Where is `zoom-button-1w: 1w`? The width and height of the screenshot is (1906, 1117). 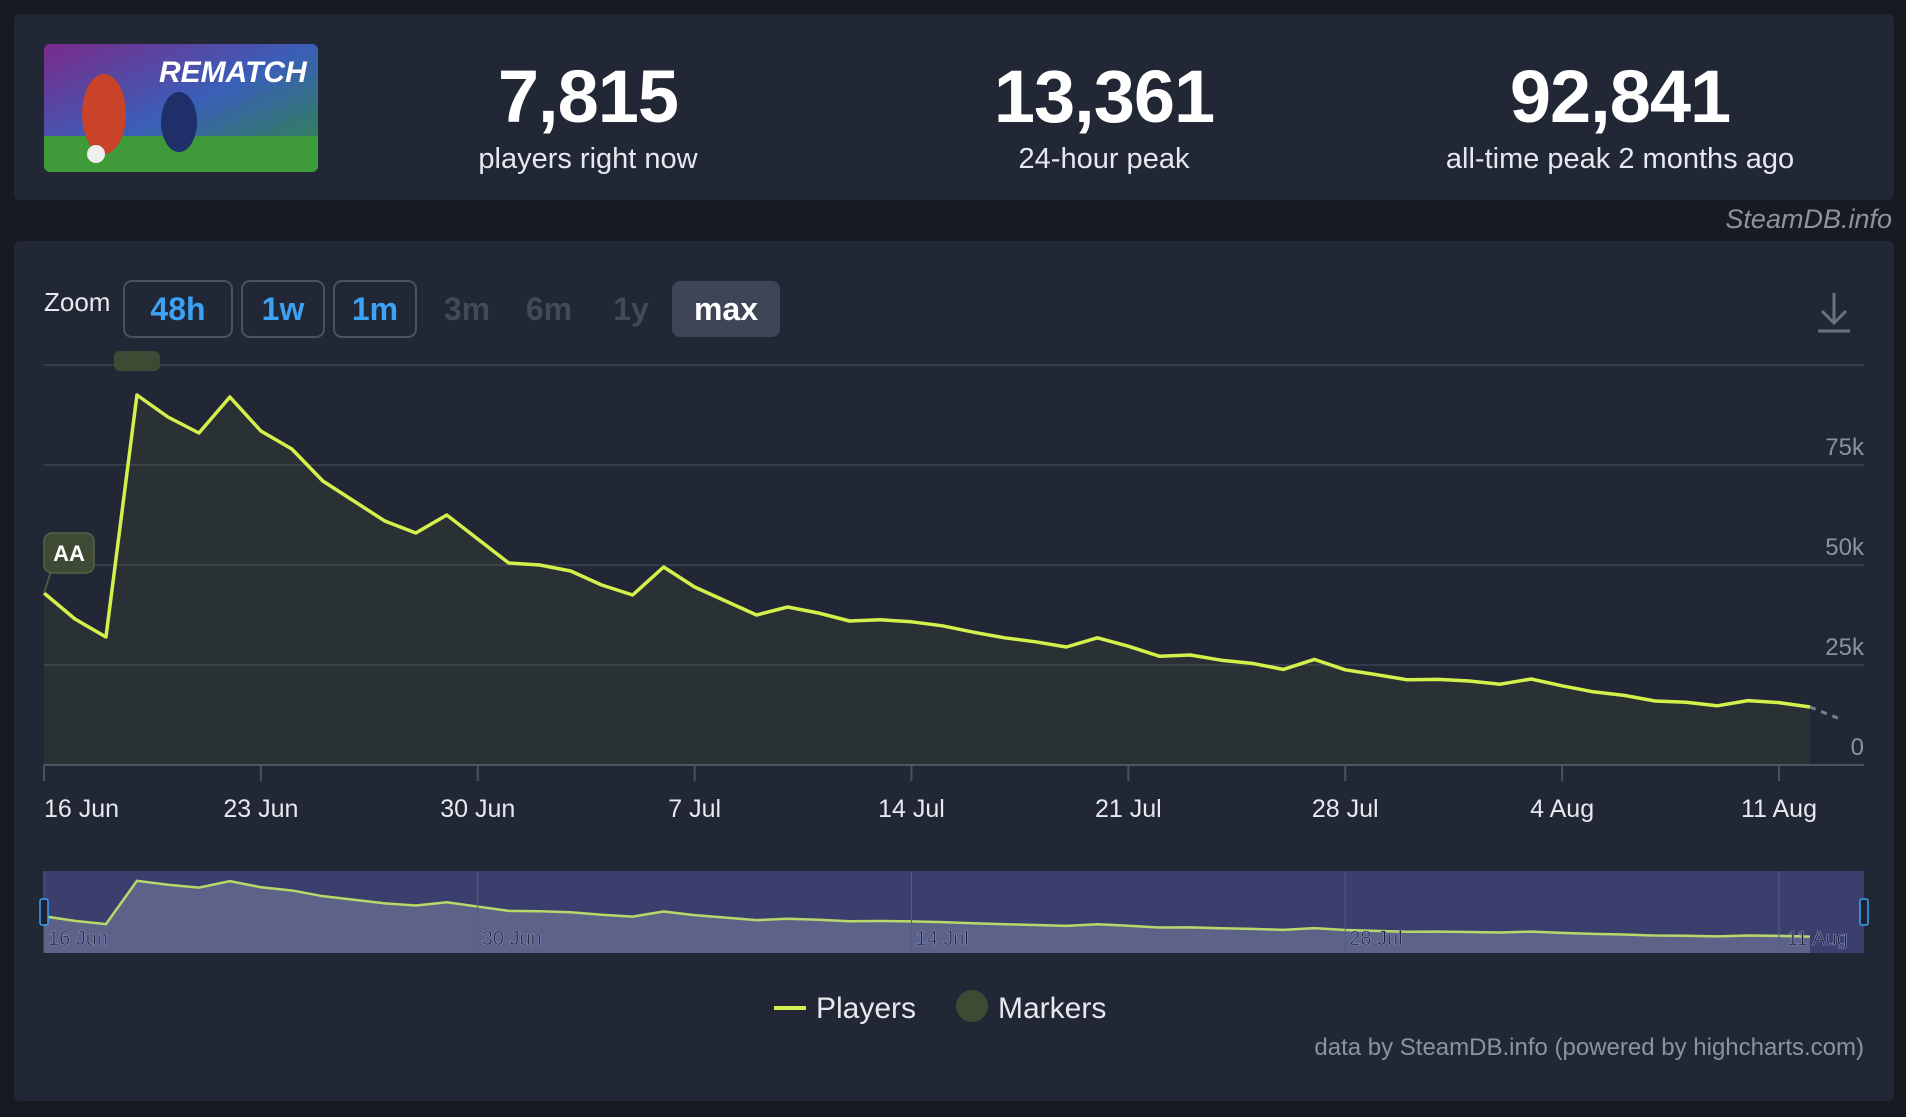
zoom-button-1w: 1w is located at coordinates (283, 309).